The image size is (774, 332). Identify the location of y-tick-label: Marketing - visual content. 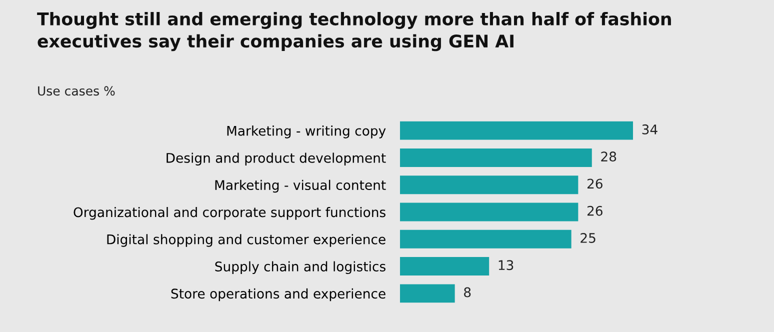
(300, 186).